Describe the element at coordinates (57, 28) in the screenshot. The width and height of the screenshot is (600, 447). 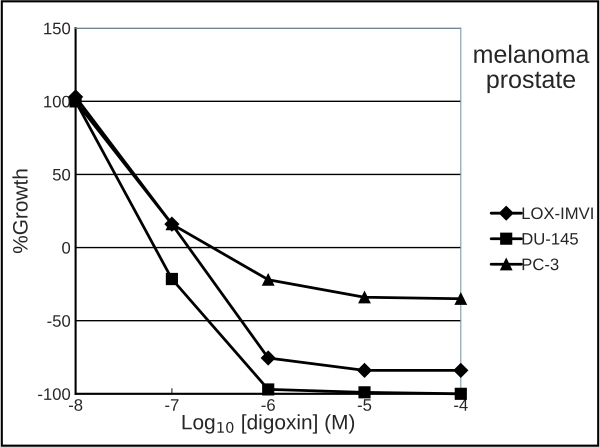
I see `y-tick-label: 150` at that location.